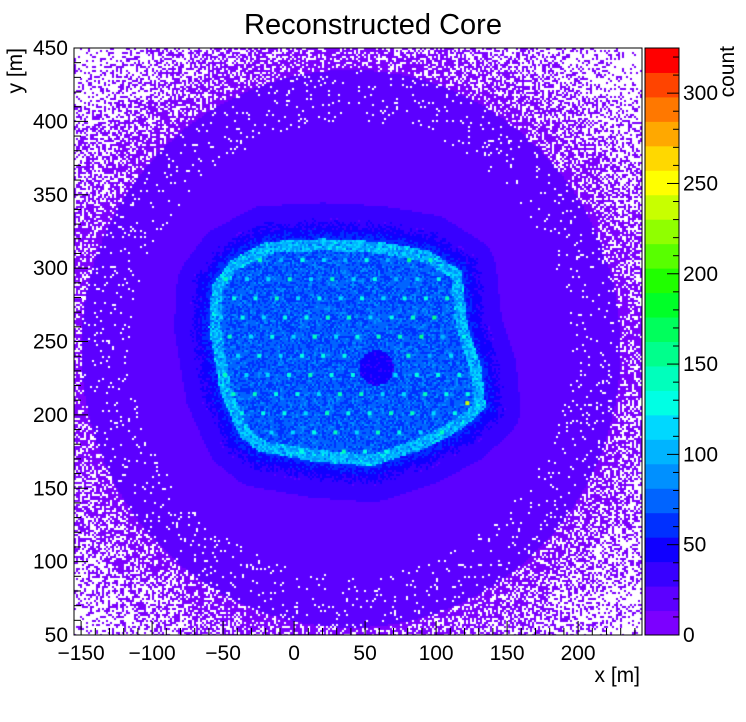 This screenshot has width=746, height=722. What do you see at coordinates (50, 268) in the screenshot?
I see `y-tick-label: 300` at bounding box center [50, 268].